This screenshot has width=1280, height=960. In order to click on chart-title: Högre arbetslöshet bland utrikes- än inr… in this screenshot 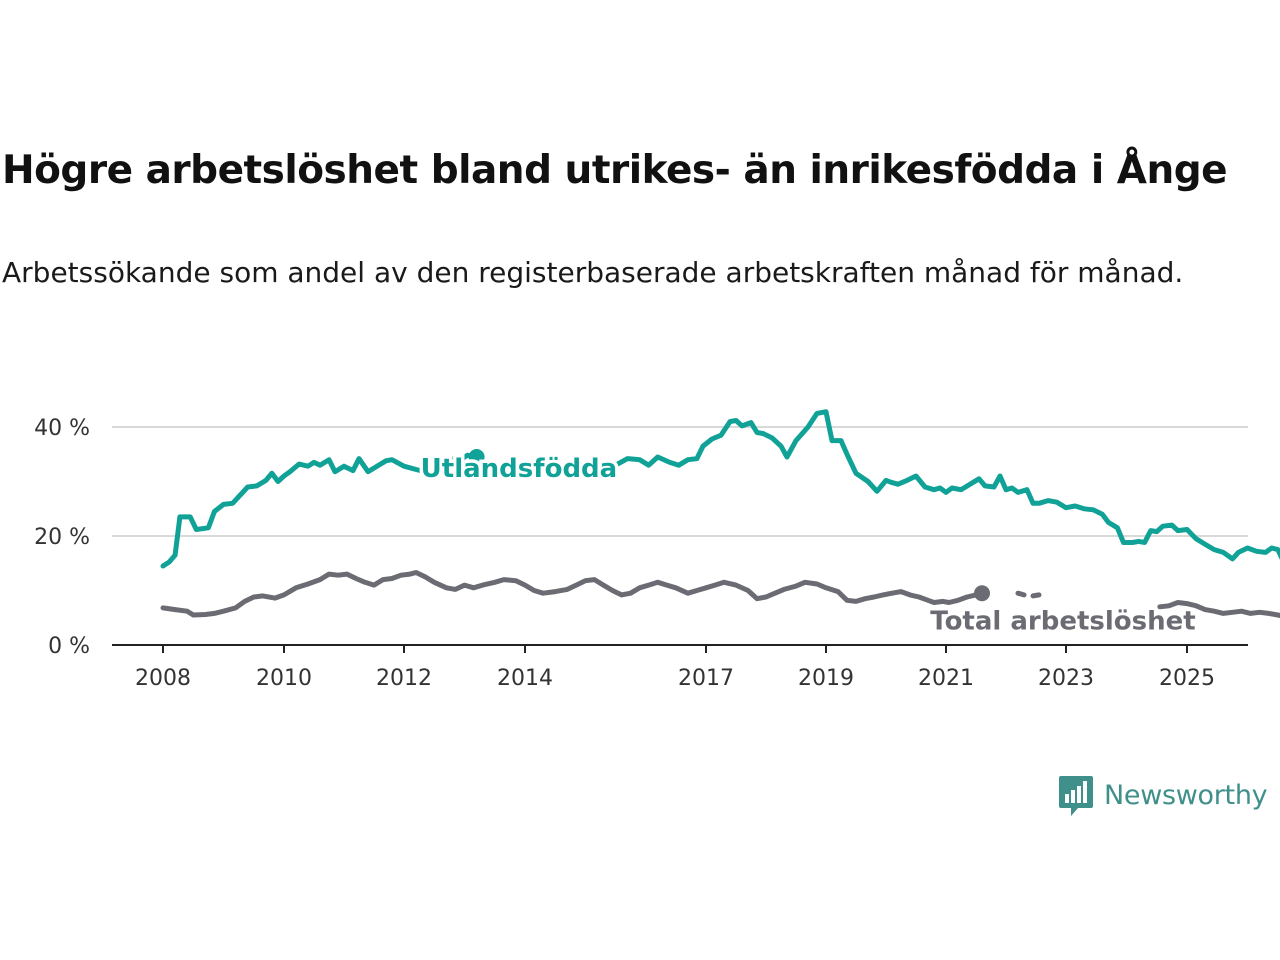, I will do `click(615, 170)`.